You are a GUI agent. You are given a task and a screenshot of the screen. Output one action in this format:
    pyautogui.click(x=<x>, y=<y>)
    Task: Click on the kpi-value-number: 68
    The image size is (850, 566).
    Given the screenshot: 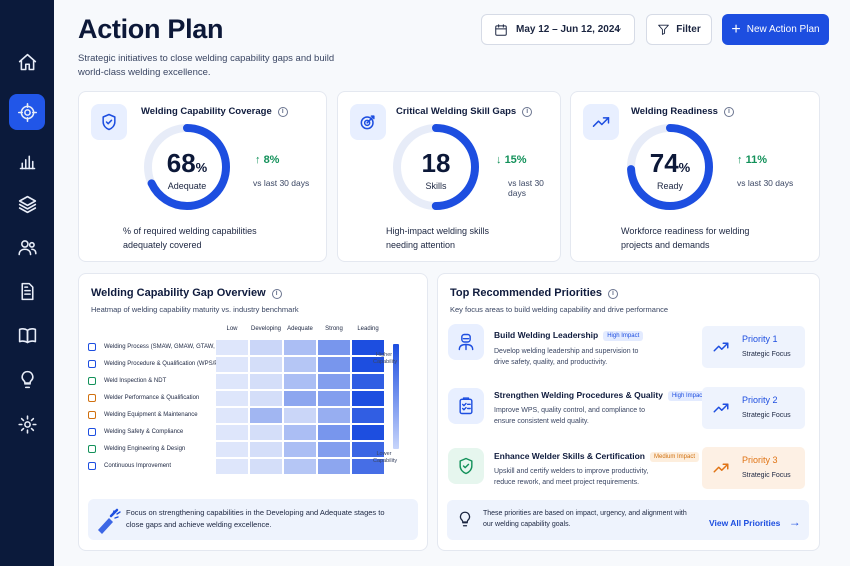 What is the action you would take?
    pyautogui.click(x=181, y=163)
    